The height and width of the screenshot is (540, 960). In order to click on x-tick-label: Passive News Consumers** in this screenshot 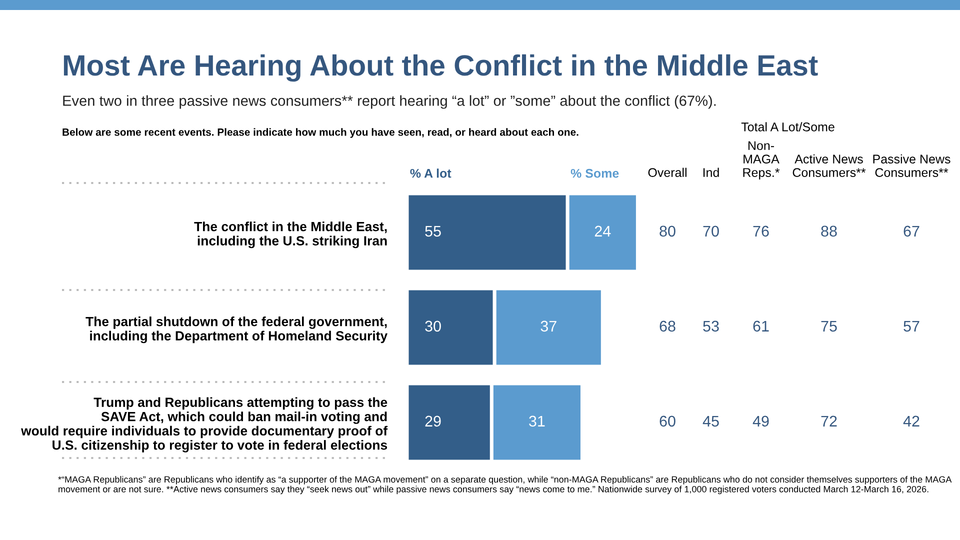, I will do `click(911, 165)`.